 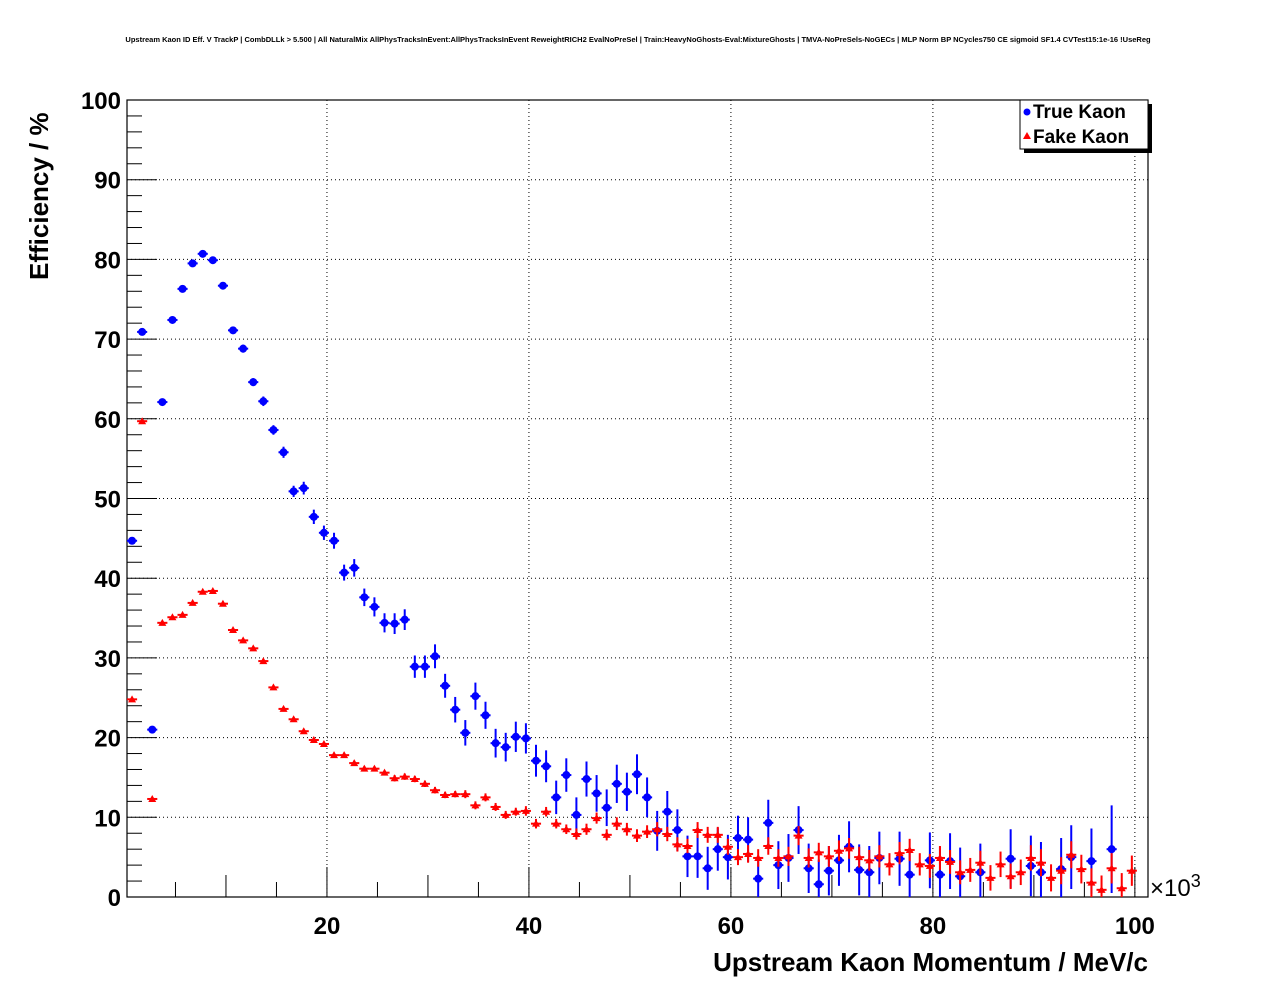 I want to click on y-tick-label: 50, so click(x=107, y=500).